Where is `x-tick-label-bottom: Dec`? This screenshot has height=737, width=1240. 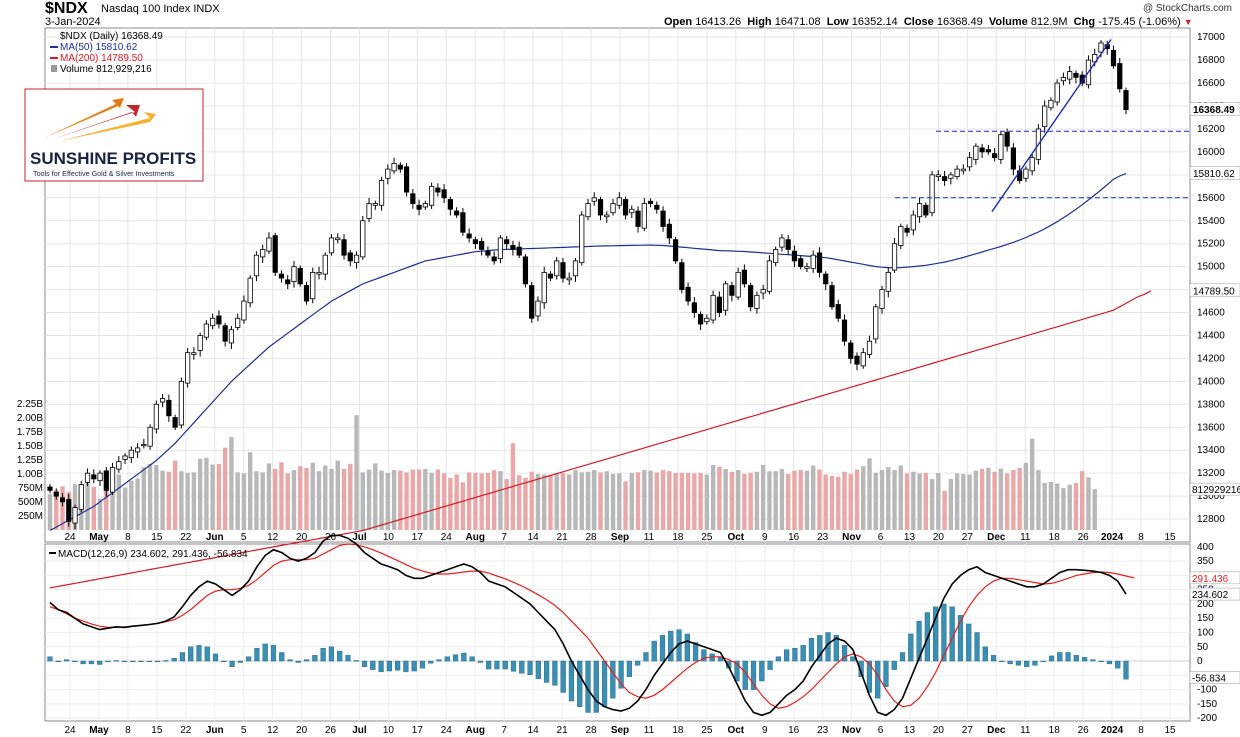
x-tick-label-bottom: Dec is located at coordinates (996, 730).